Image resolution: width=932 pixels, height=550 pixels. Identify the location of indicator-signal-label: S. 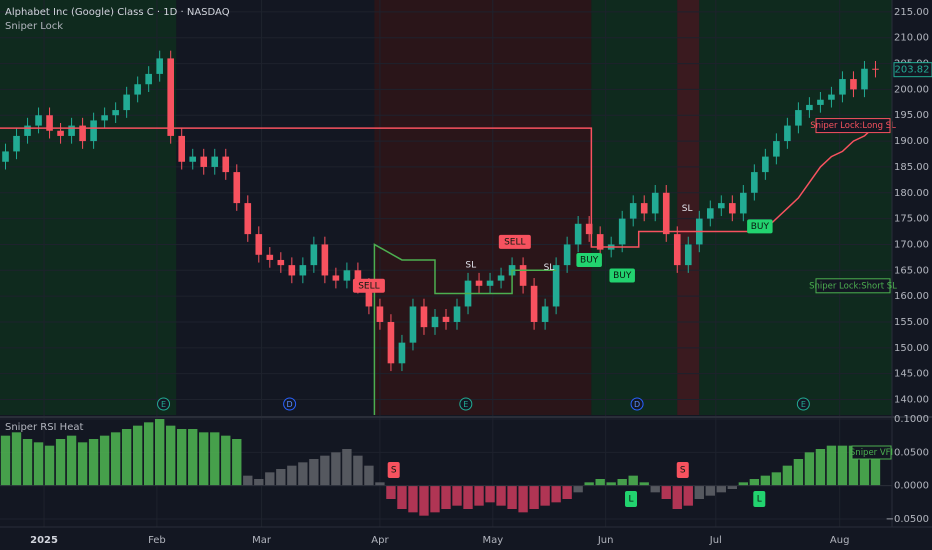
(683, 471).